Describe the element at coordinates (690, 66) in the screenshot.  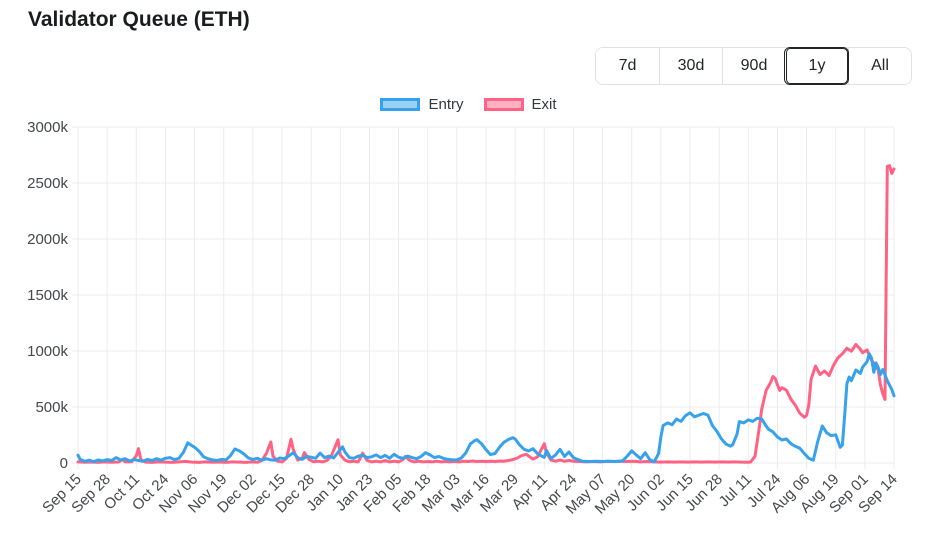
I see `range-button-30d: 30d` at that location.